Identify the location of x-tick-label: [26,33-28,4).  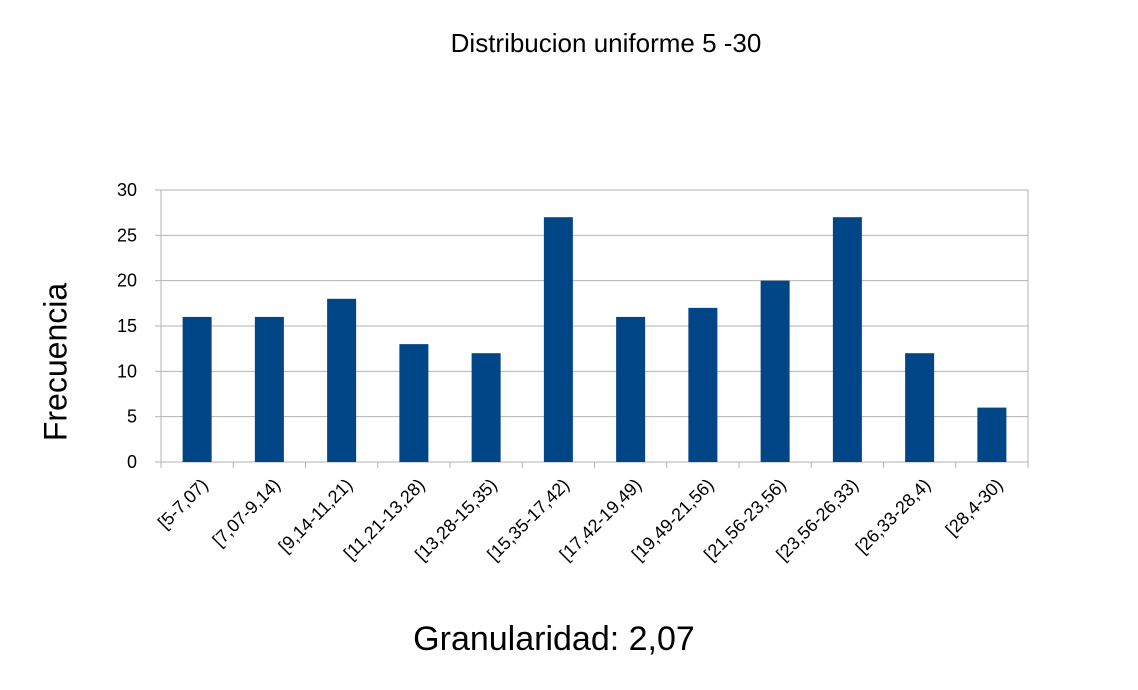
(893, 516).